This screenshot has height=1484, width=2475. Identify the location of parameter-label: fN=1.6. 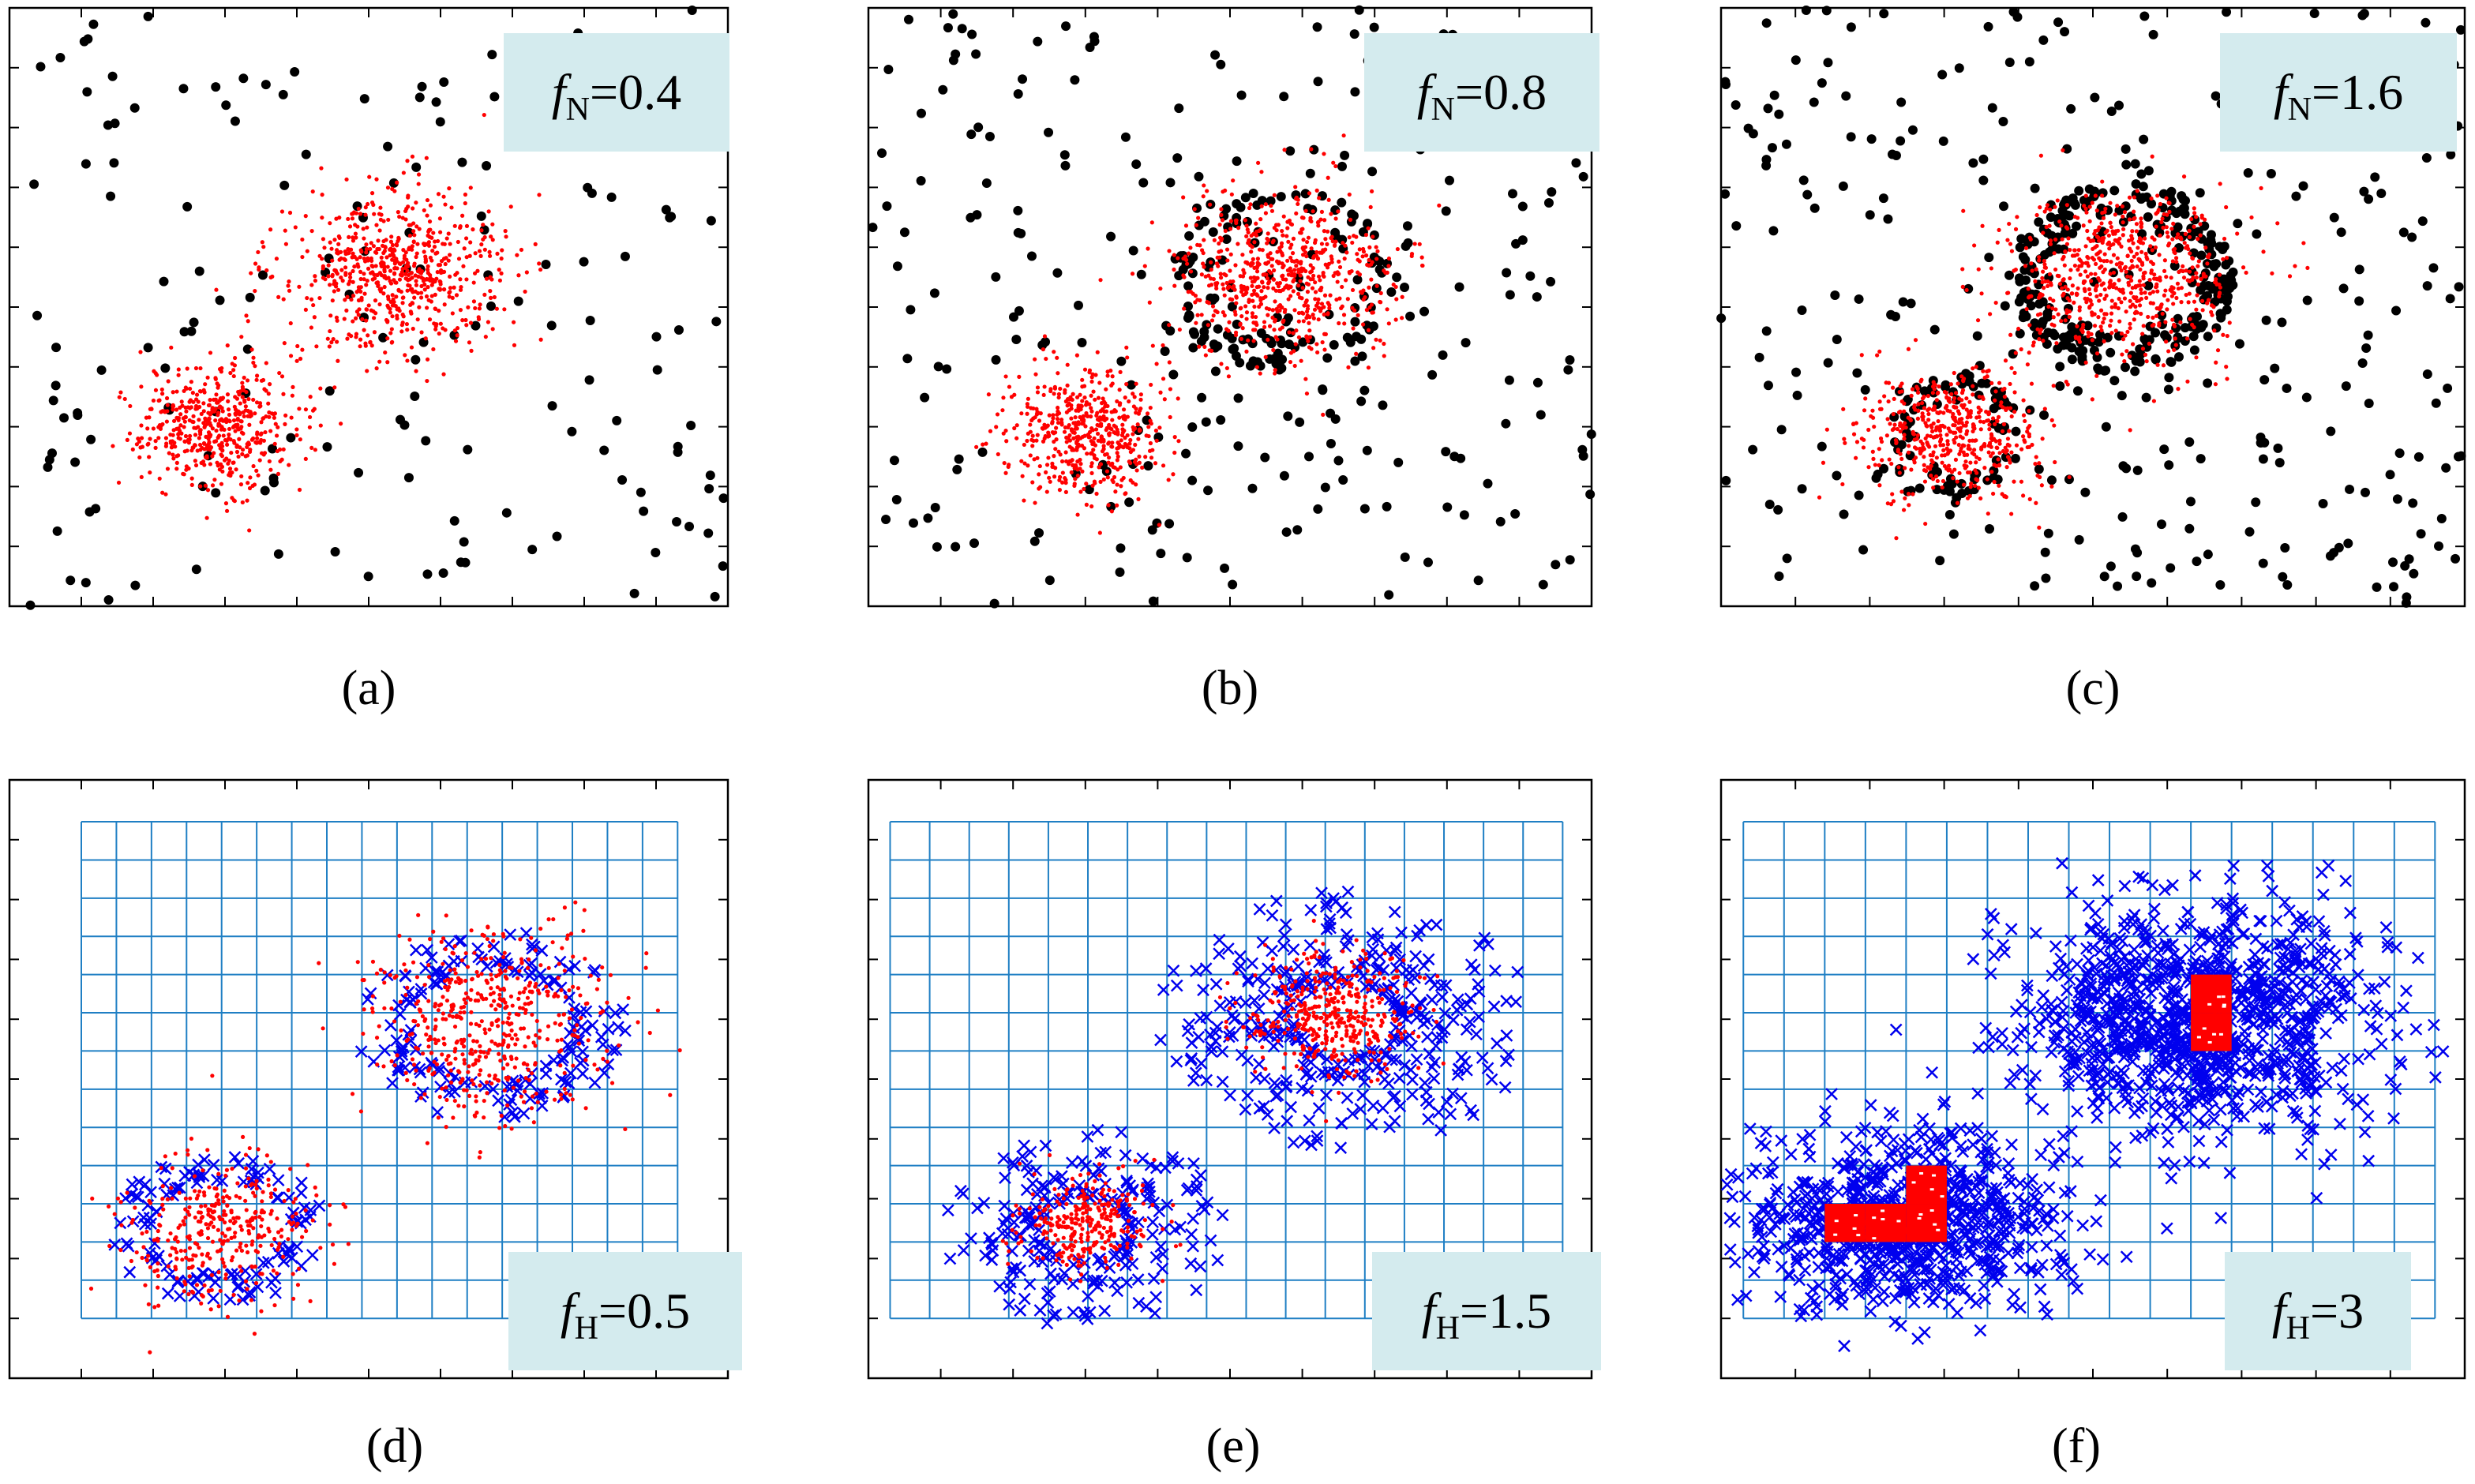
(2338, 92).